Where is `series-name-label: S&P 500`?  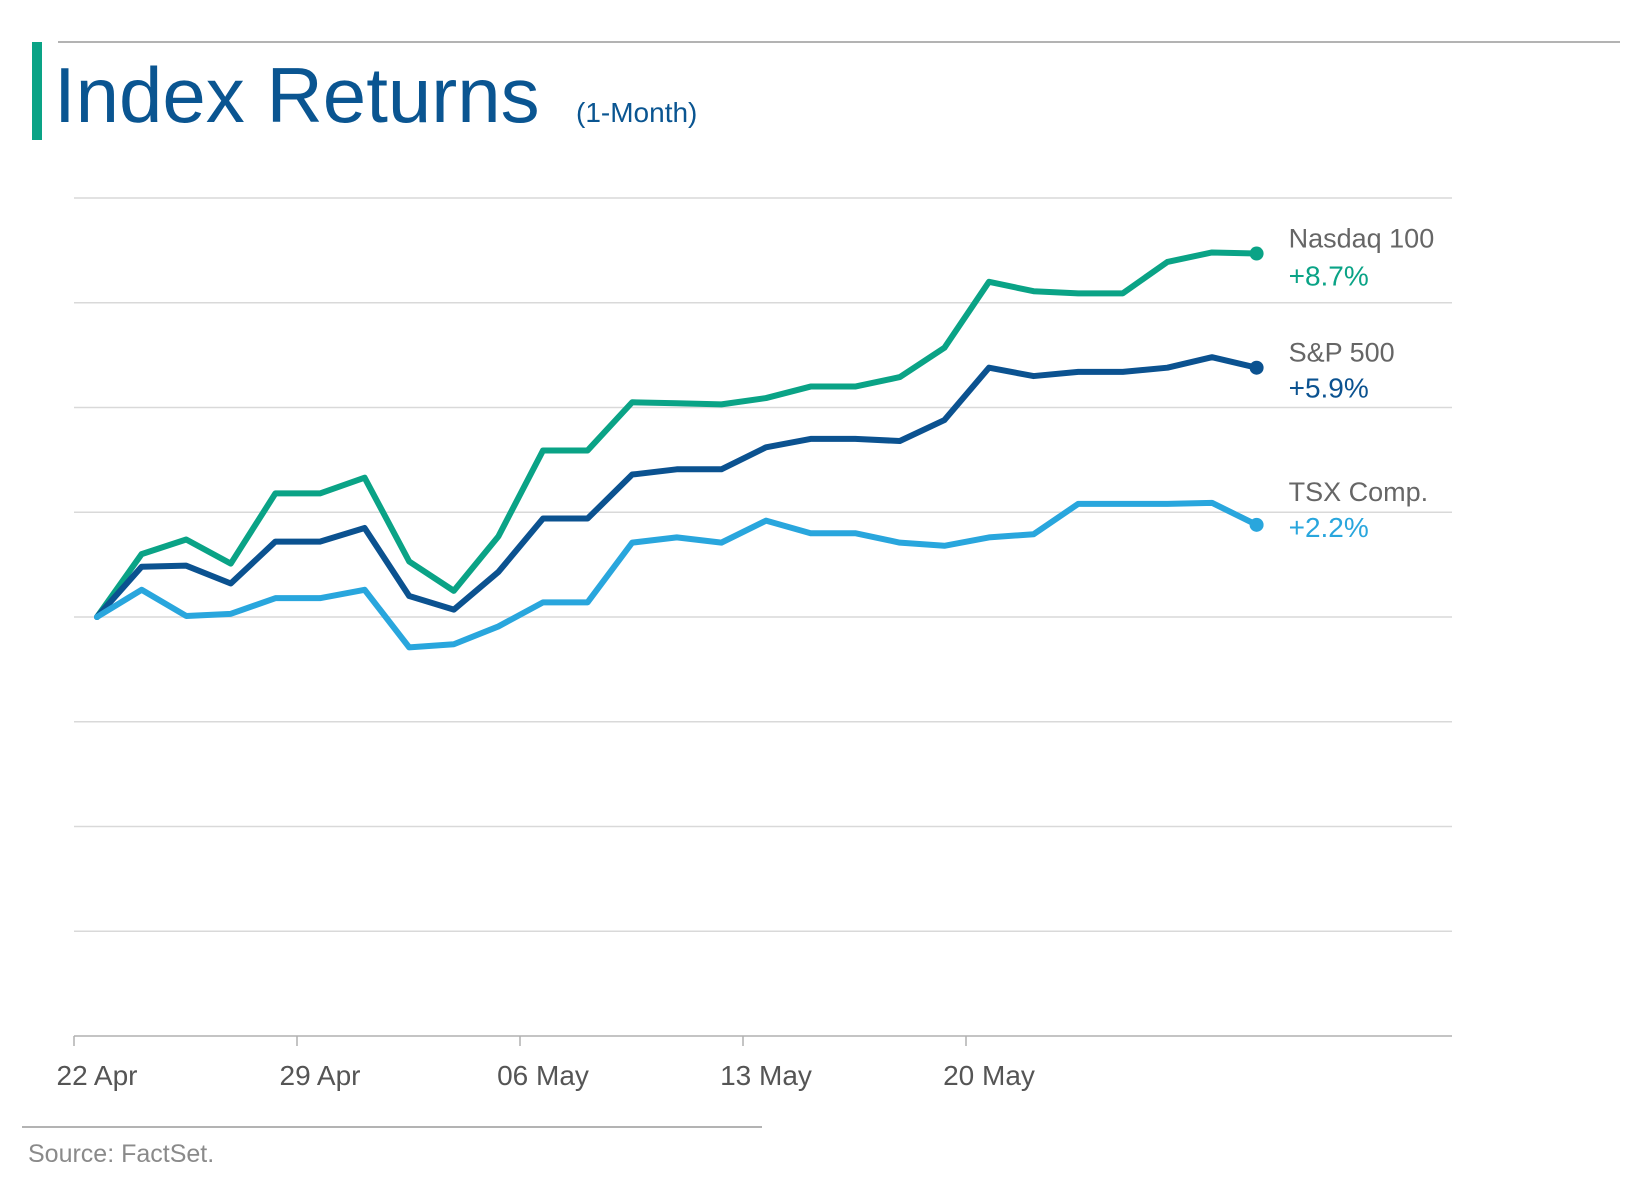
series-name-label: S&P 500 is located at coordinates (1342, 353).